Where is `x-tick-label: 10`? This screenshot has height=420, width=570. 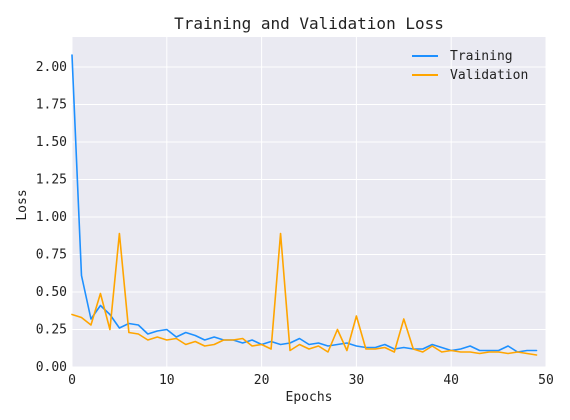
x-tick-label: 10 is located at coordinates (167, 380).